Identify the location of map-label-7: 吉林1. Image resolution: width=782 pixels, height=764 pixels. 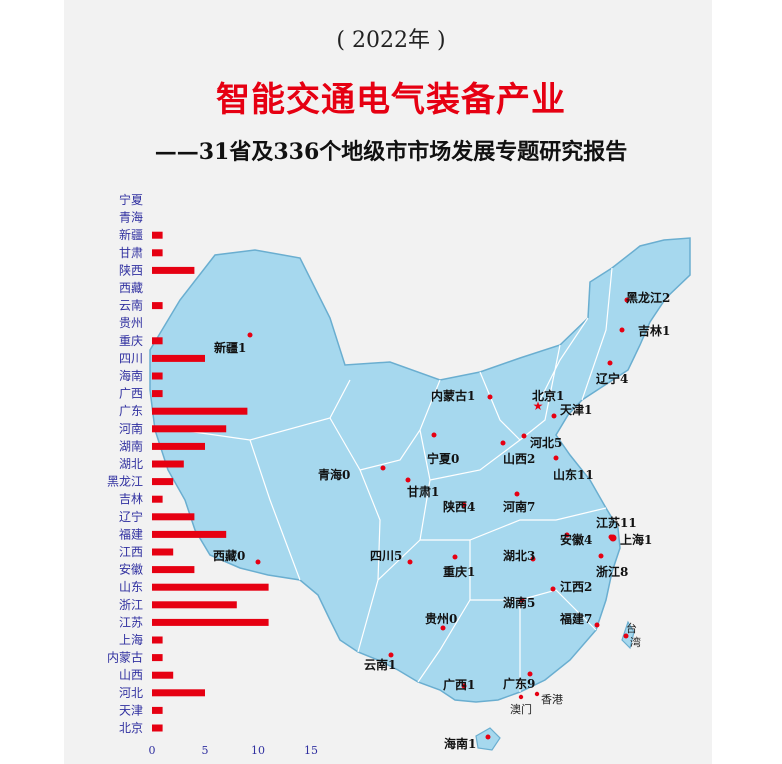
(654, 330).